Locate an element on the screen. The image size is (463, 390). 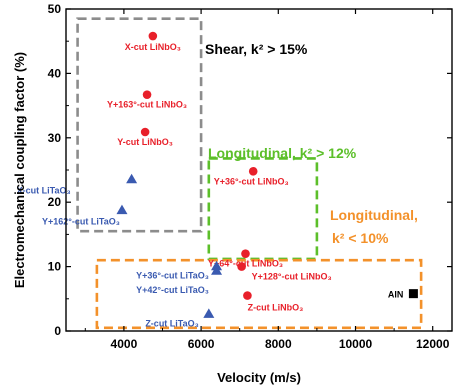
region-label-2: Longitudinal, is located at coordinates (374, 215).